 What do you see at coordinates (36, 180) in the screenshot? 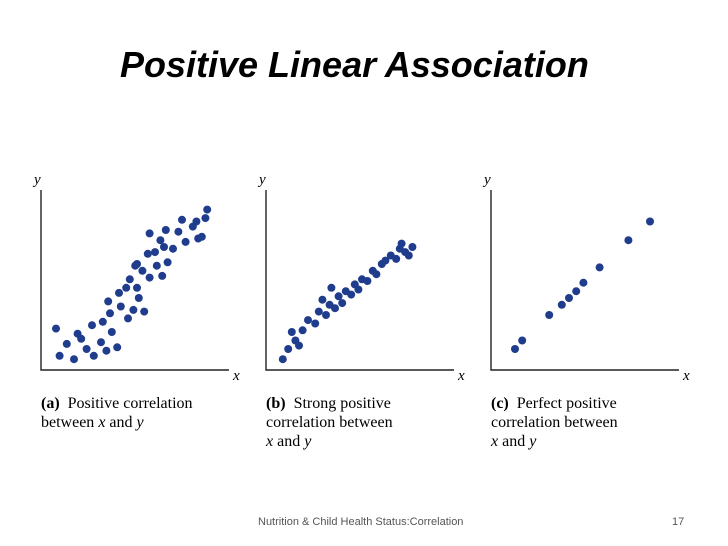
I see `panel-a-y-letter: y` at bounding box center [36, 180].